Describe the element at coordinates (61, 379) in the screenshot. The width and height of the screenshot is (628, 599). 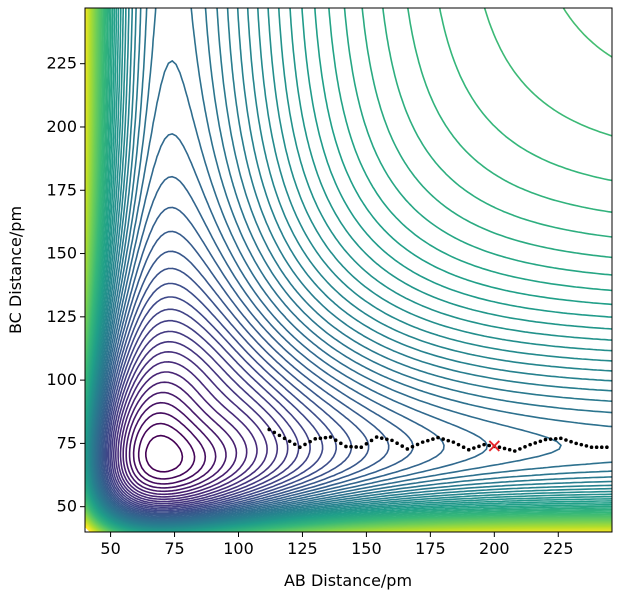
I see `y-tick-label: 100` at that location.